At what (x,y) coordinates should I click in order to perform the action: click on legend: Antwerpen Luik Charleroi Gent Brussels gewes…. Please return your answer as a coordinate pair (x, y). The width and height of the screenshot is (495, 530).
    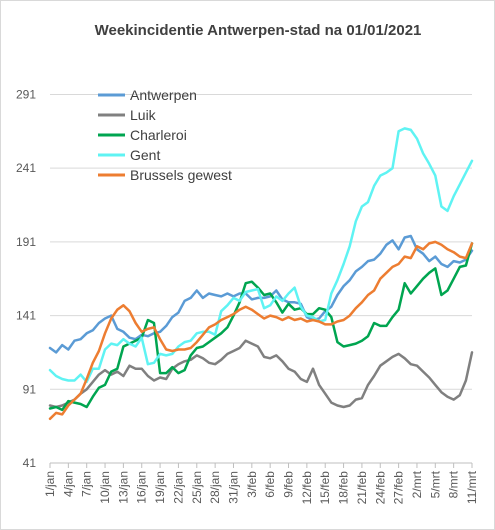
    Looking at the image, I should click on (165, 135).